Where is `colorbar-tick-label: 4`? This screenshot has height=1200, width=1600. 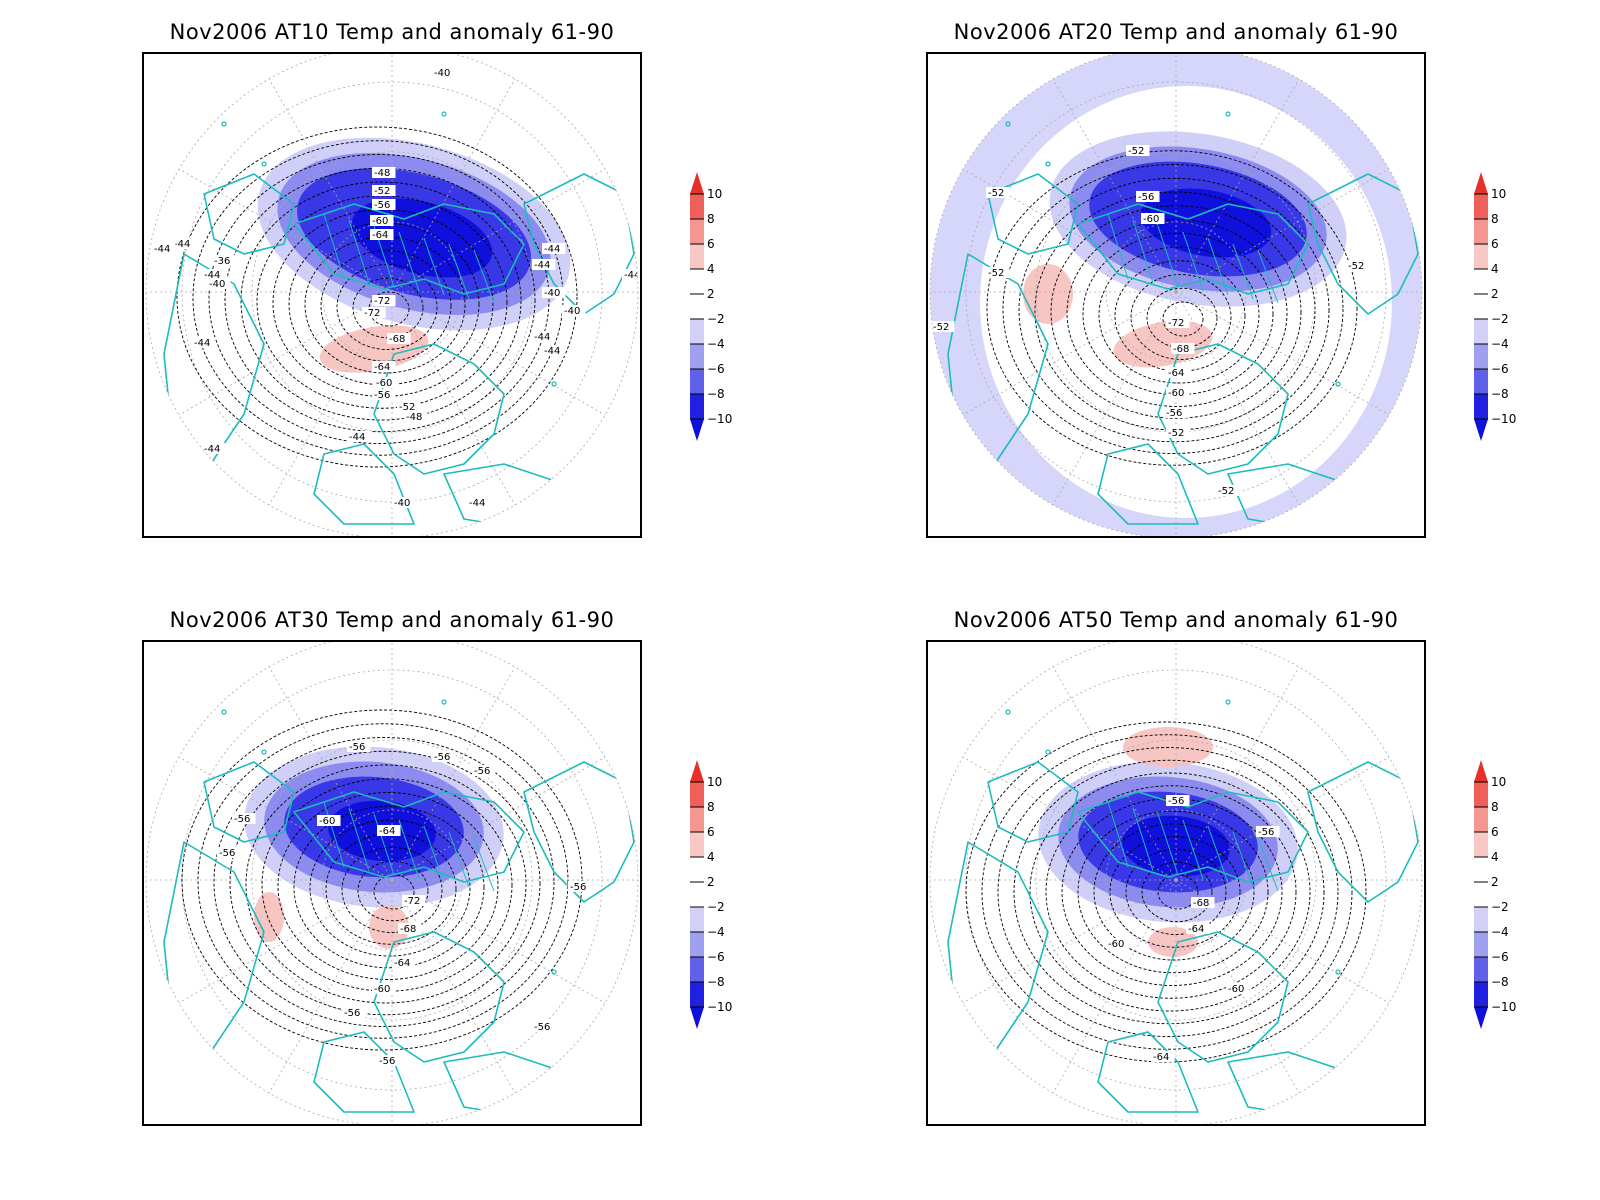
colorbar-tick-label: 4 is located at coordinates (711, 857).